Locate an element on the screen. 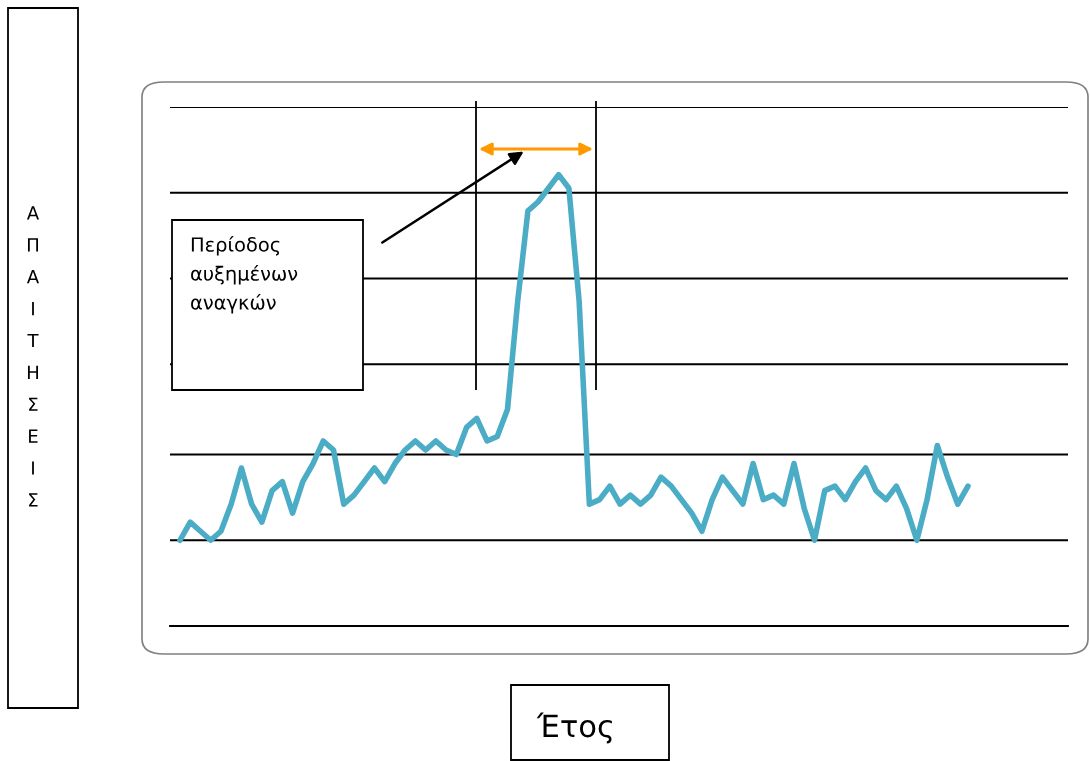  annotation: Περίοδος αυξημένων αναγκών is located at coordinates (244, 275).